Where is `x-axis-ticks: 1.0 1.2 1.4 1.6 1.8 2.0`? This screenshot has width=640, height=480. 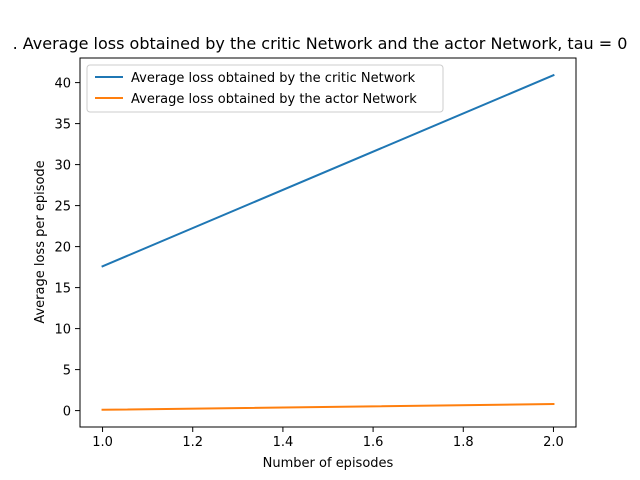
x-axis-ticks: 1.0 1.2 1.4 1.6 1.8 2.0 is located at coordinates (328, 438).